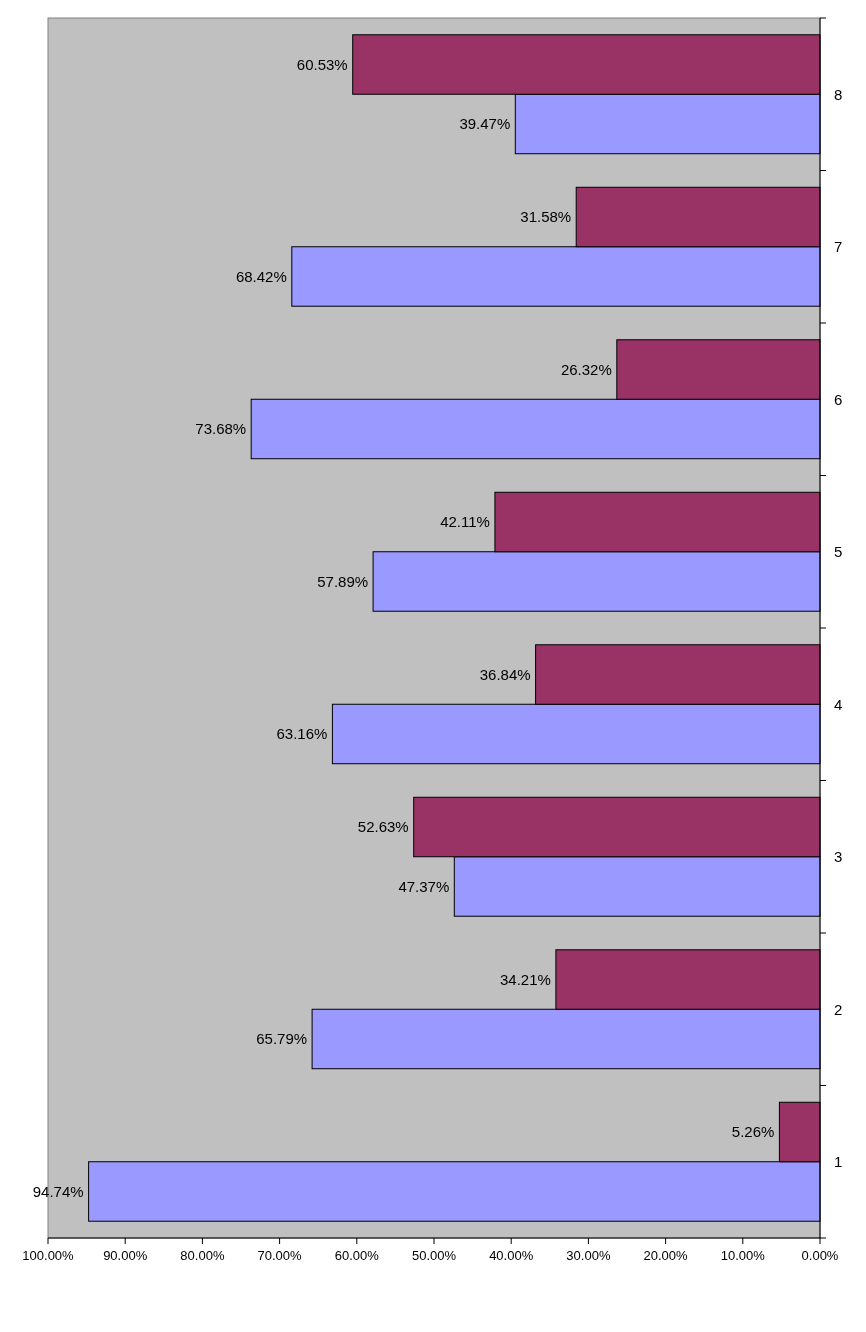  I want to click on data-label: 65.79%, so click(282, 1039).